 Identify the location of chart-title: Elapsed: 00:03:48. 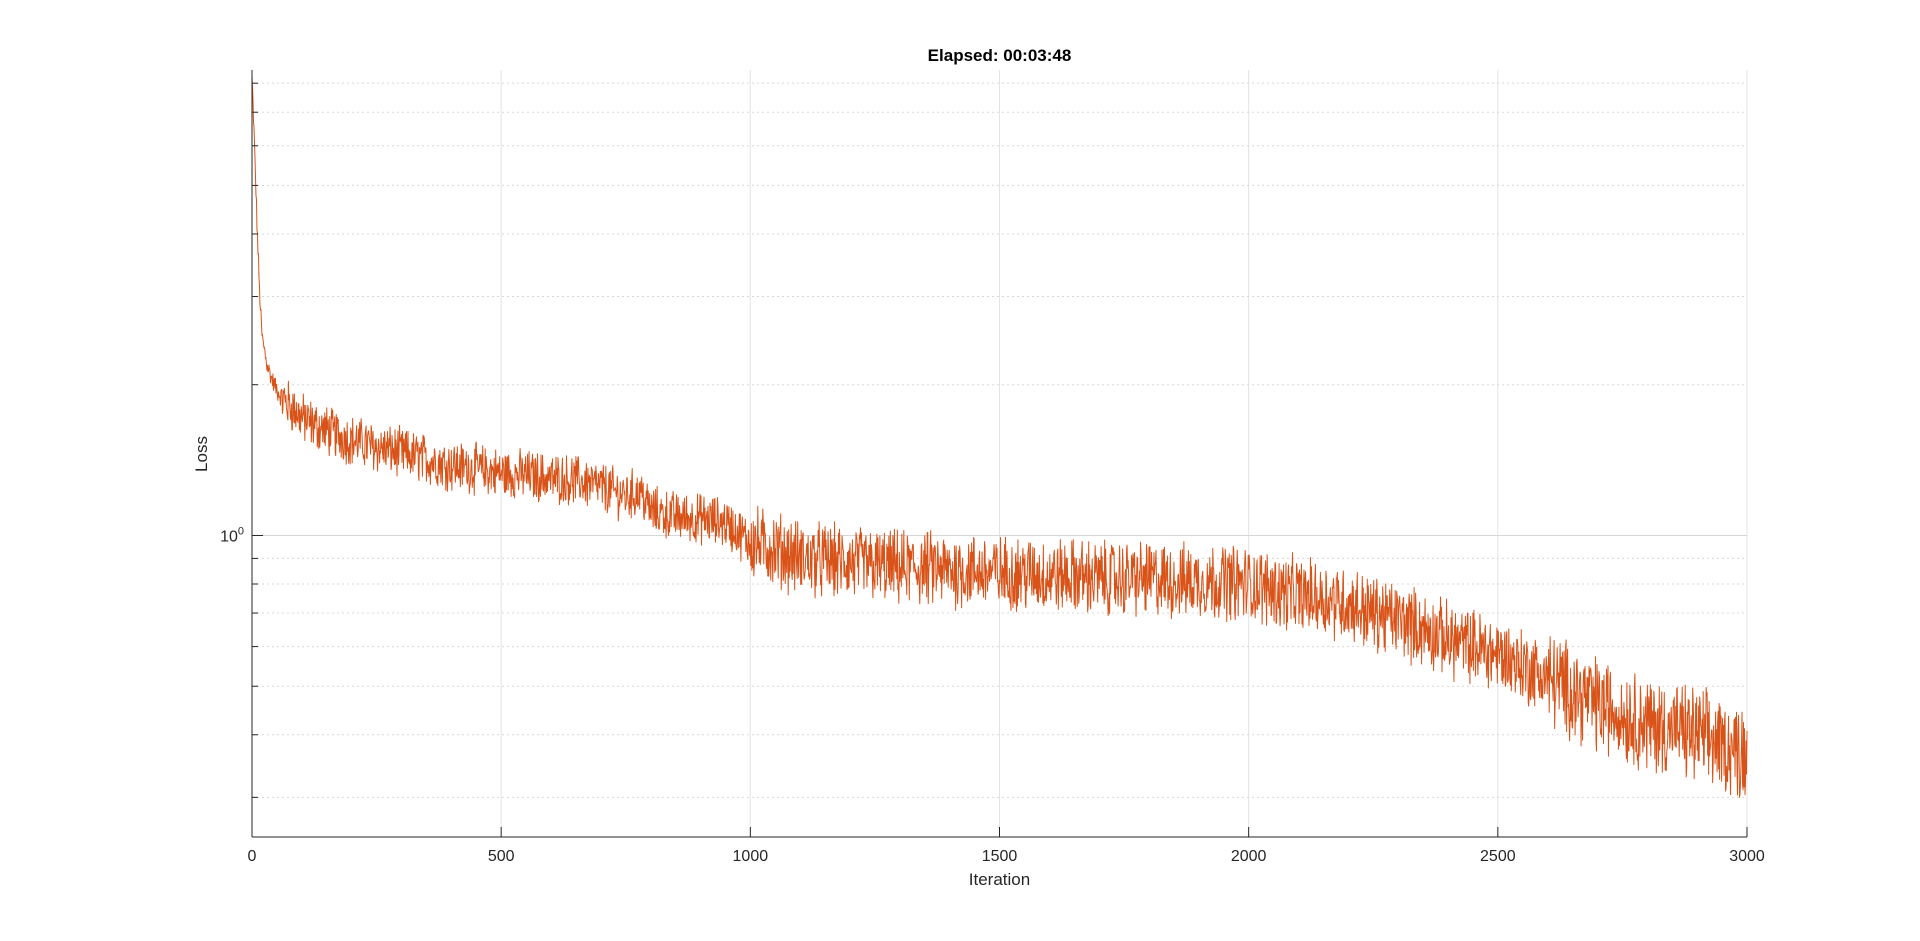
(1000, 55).